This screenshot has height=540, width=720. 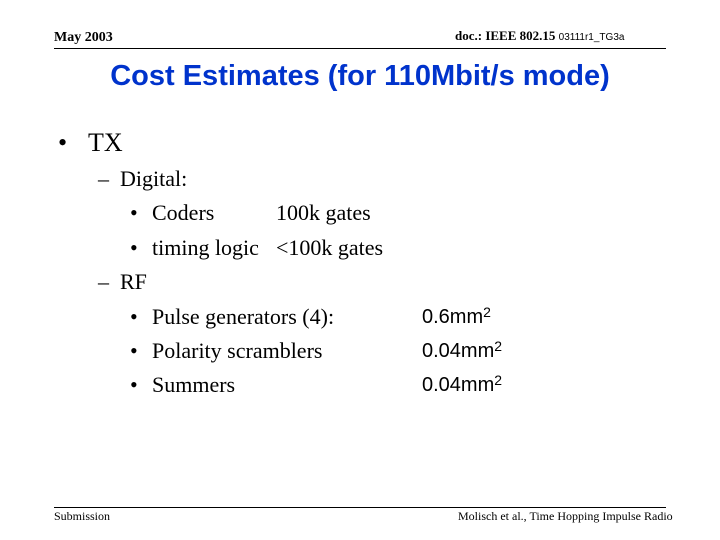 I want to click on footer-rule, so click(x=360, y=507).